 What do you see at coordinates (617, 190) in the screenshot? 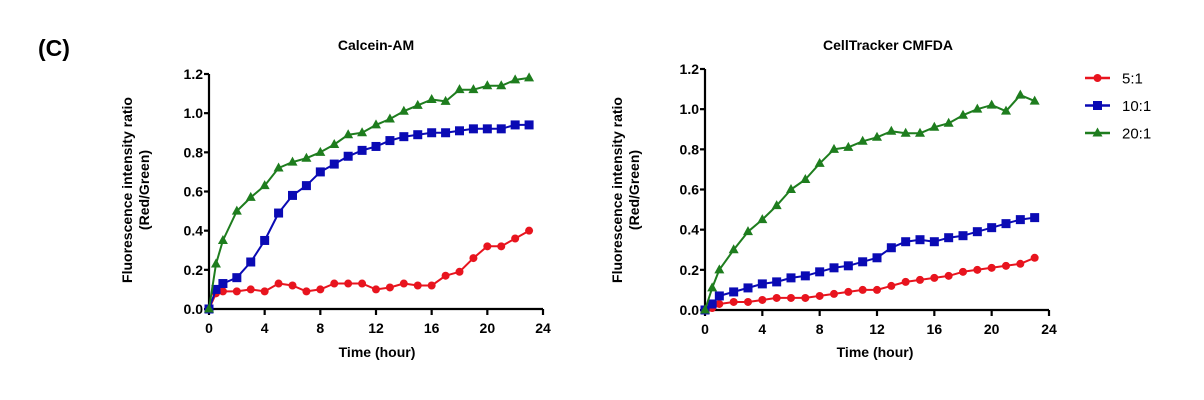
I see `y-axis-label-line-1: Fluorescence intensity ratio` at bounding box center [617, 190].